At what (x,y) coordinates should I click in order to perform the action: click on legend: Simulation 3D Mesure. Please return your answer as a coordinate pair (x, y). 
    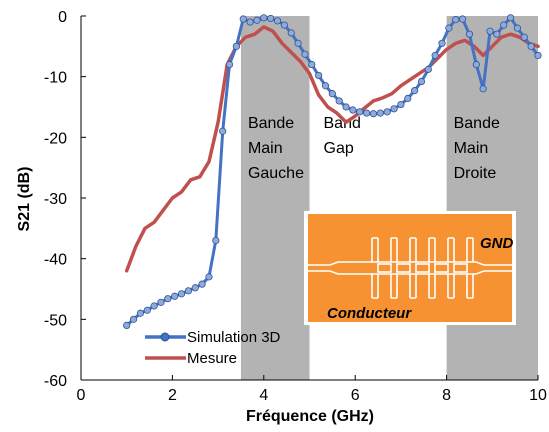
    Looking at the image, I should click on (213, 348).